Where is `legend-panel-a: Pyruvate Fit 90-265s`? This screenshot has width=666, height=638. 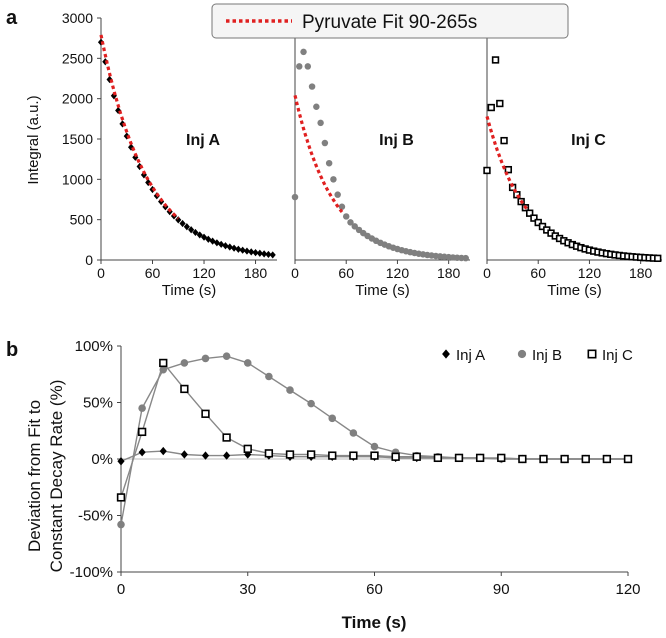
legend-panel-a: Pyruvate Fit 90-265s is located at coordinates (390, 21).